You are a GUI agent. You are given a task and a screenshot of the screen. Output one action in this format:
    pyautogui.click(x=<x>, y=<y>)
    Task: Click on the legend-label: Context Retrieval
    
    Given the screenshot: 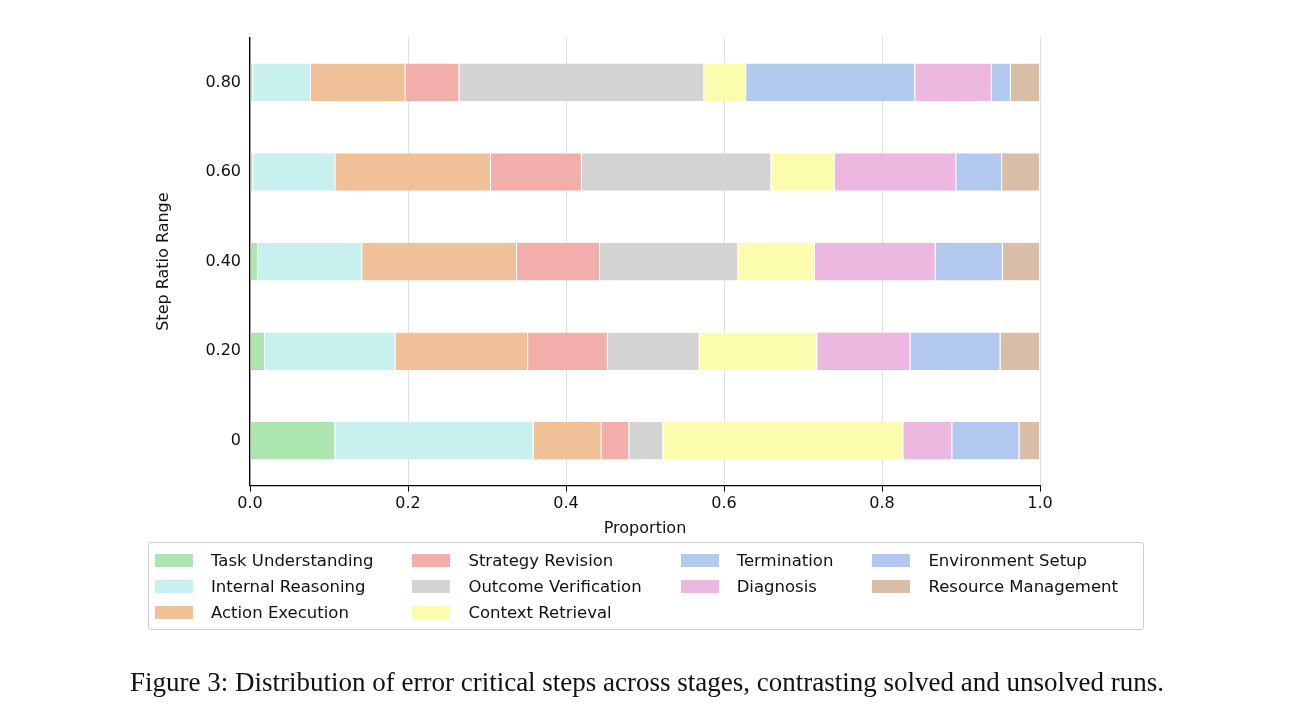 What is the action you would take?
    pyautogui.click(x=540, y=612)
    